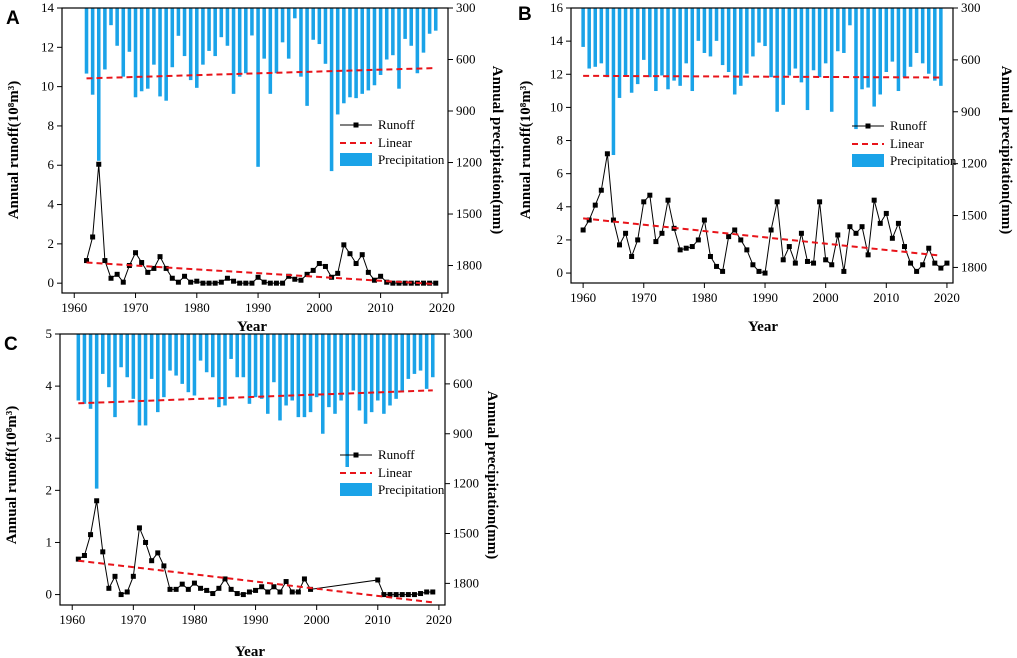 This screenshot has width=1017, height=658. I want to click on y-tick-label: 16, so click(557, 7).